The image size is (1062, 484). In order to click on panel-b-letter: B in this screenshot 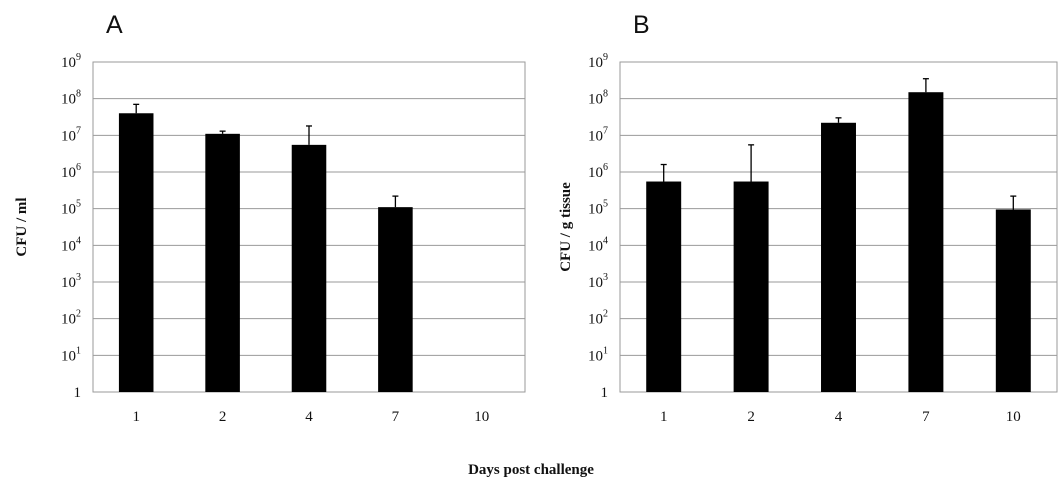, I will do `click(641, 25)`.